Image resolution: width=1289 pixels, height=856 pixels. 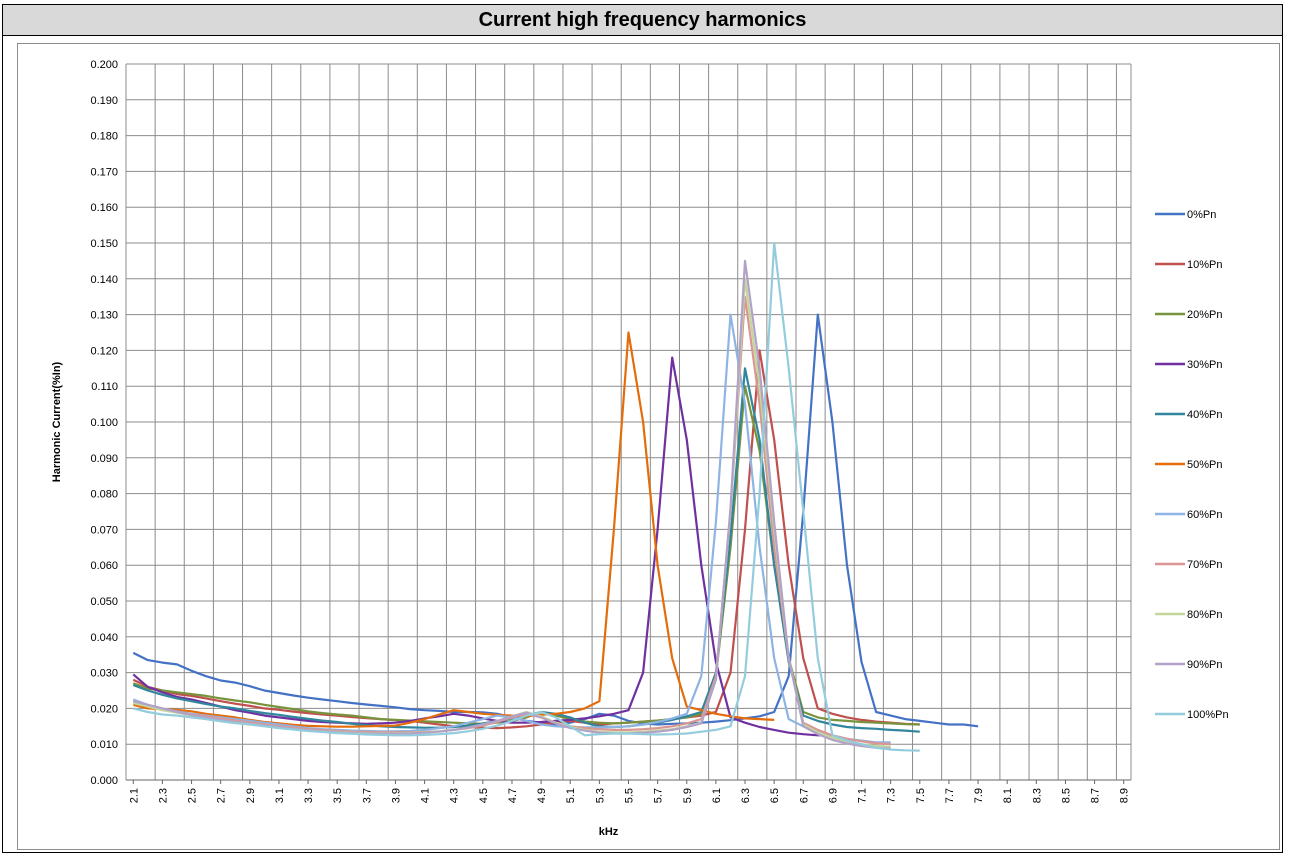 What do you see at coordinates (688, 795) in the screenshot?
I see `x-tick-label: 5.9` at bounding box center [688, 795].